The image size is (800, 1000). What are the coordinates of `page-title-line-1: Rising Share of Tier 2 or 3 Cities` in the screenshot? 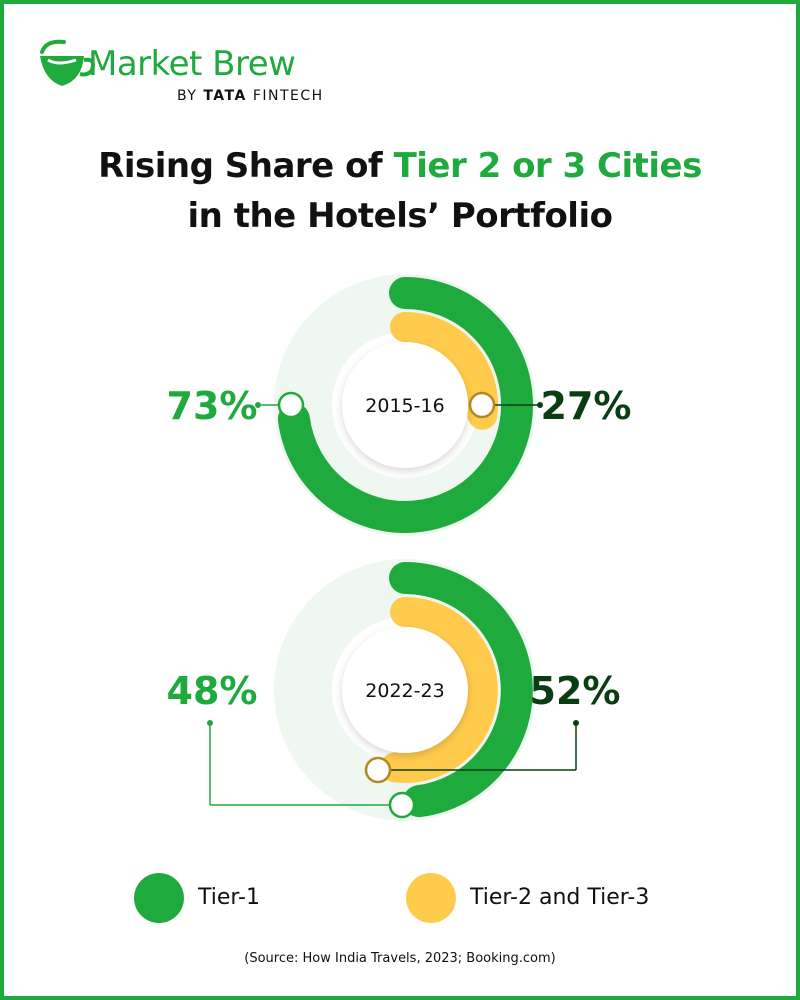 It's located at (400, 166).